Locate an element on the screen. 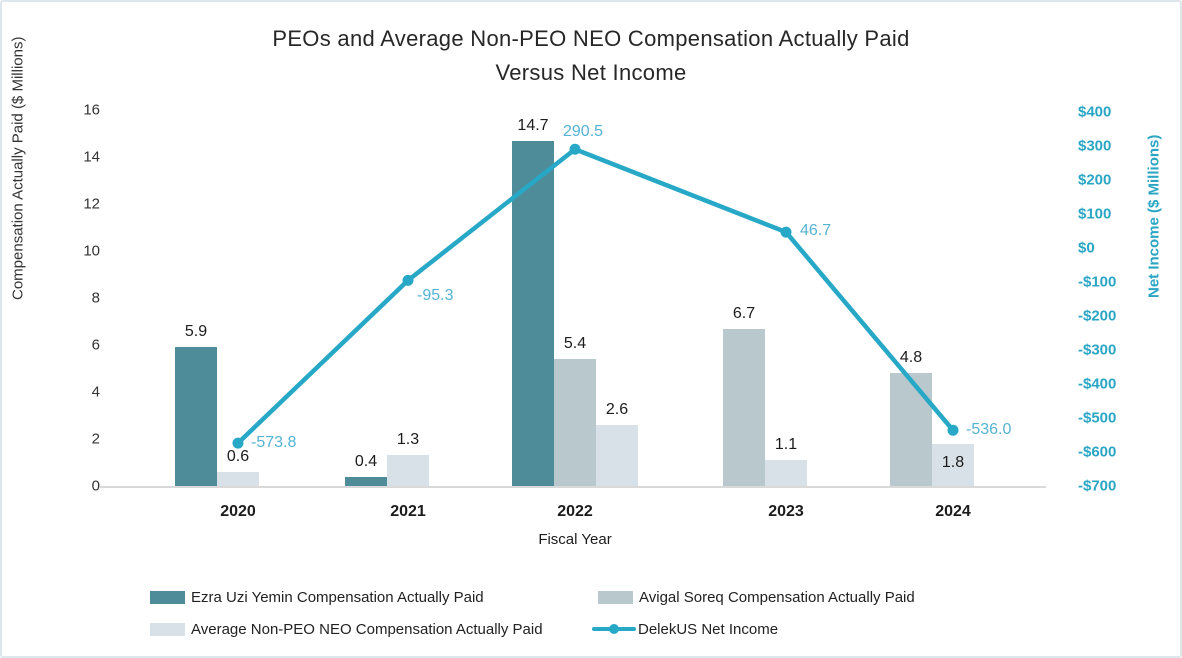 The image size is (1182, 658). bar-value-label-ezra-2021: 0.4 is located at coordinates (366, 461).